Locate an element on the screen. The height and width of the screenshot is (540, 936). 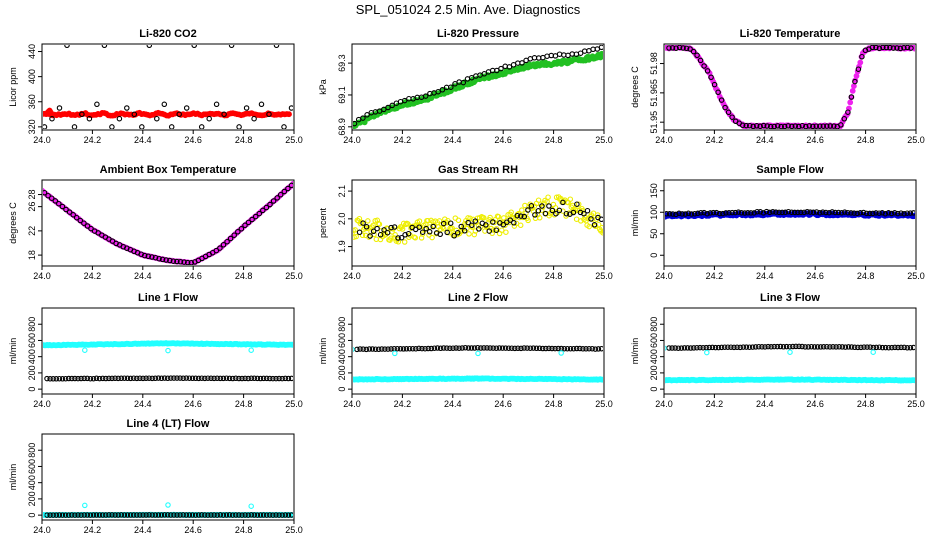
y-tick-label: 600 is located at coordinates (654, 340).